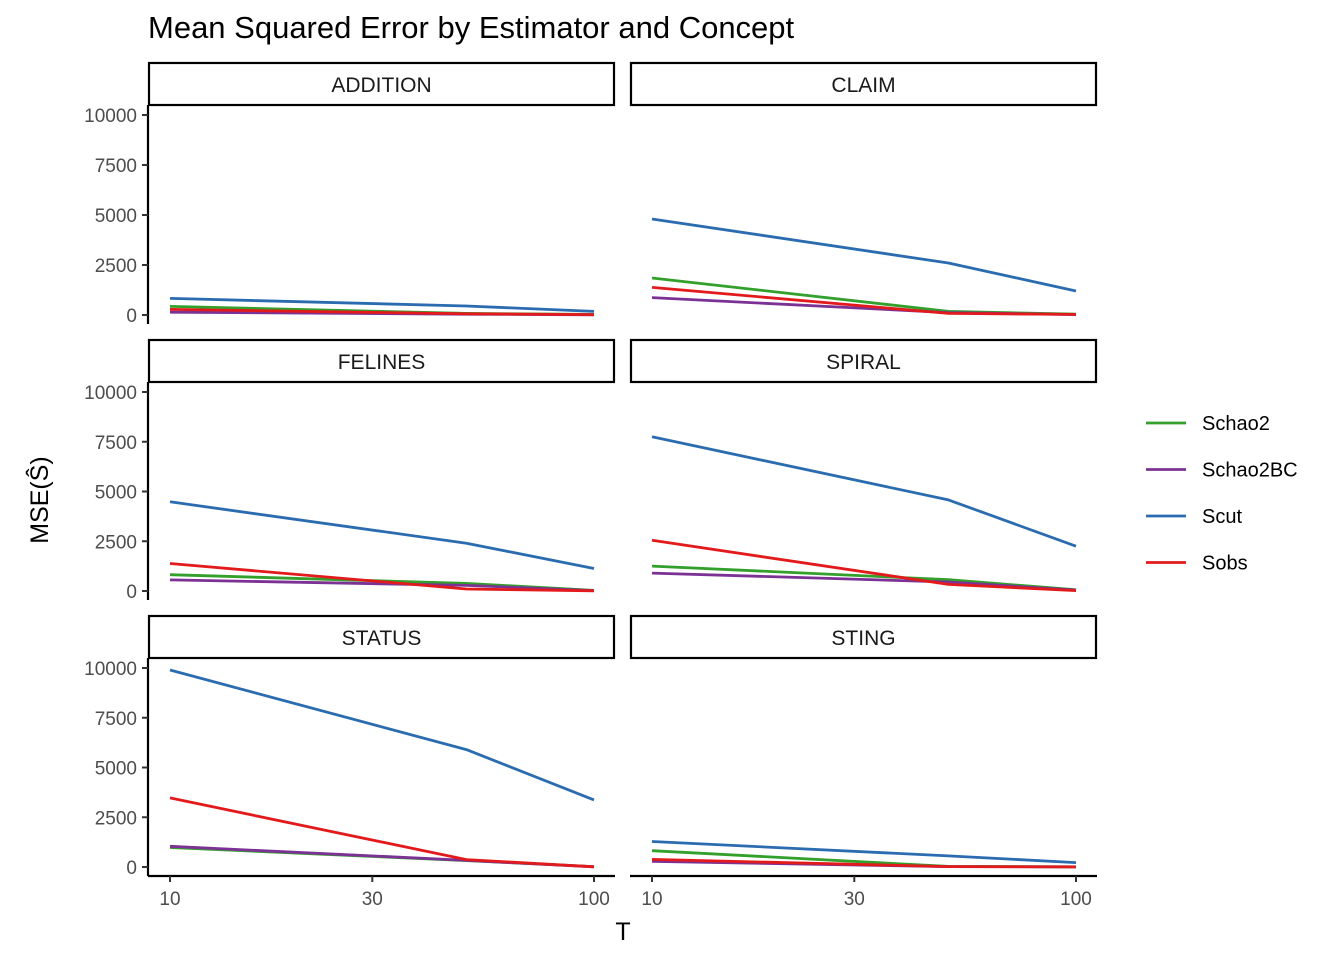 This screenshot has height=960, width=1344. I want to click on facet-strip-label: ADDITION, so click(381, 85).